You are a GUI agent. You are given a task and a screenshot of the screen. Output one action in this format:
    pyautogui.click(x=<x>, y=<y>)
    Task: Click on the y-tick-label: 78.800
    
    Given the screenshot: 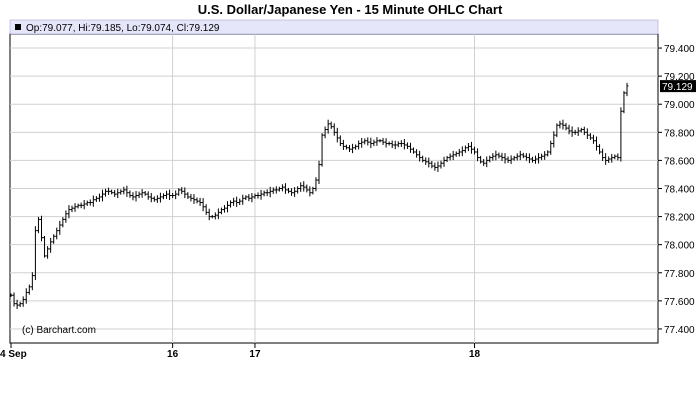 What is the action you would take?
    pyautogui.click(x=679, y=133)
    